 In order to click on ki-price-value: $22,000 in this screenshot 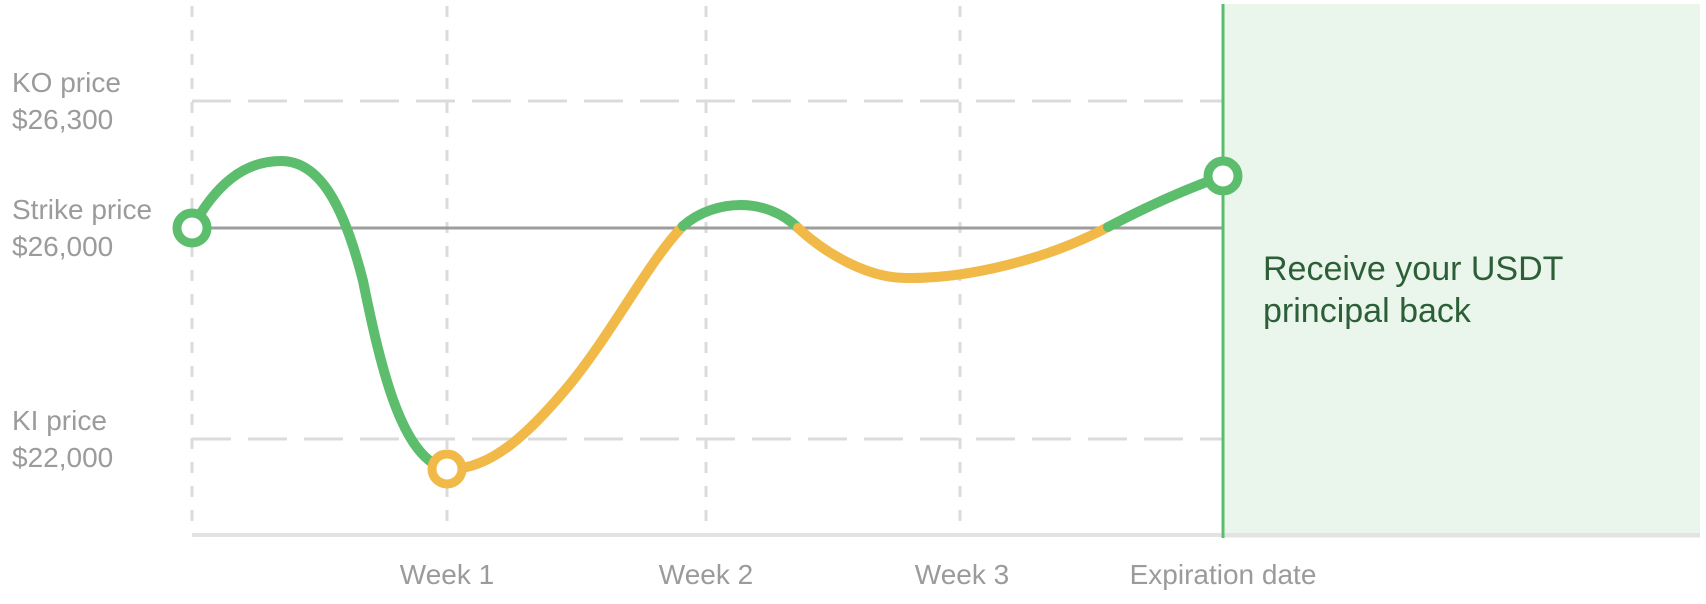, I will do `click(63, 457)`.